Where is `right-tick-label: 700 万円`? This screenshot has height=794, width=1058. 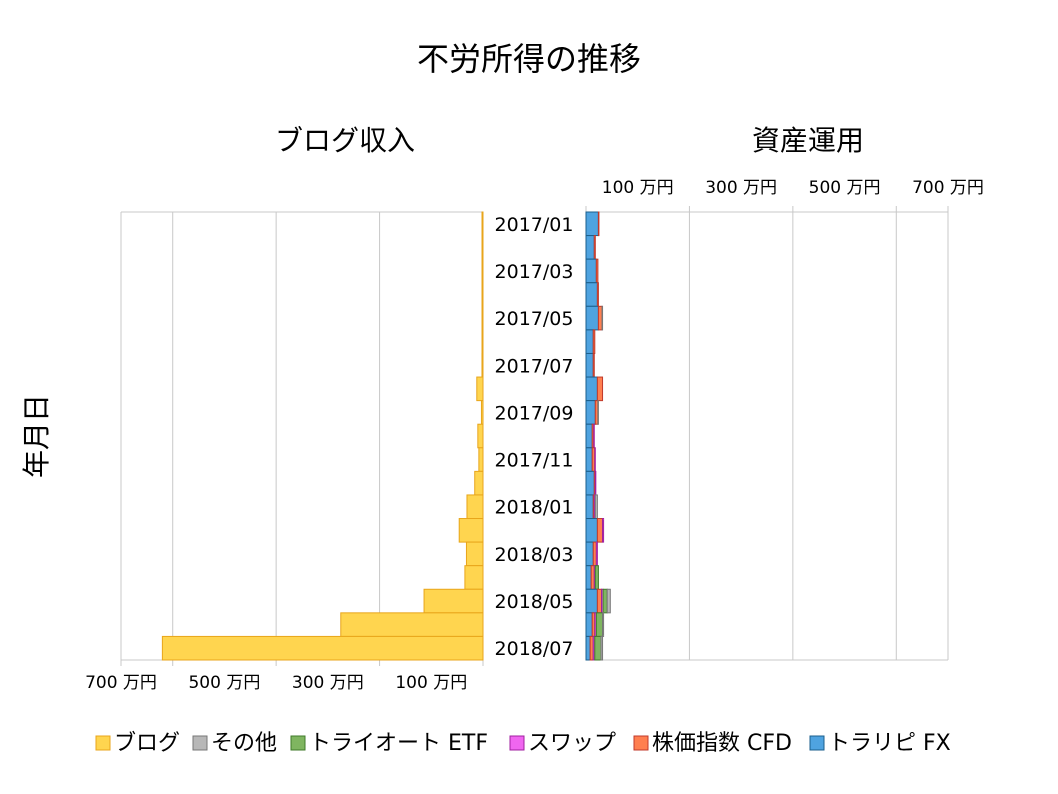
right-tick-label: 700 万円 is located at coordinates (948, 188).